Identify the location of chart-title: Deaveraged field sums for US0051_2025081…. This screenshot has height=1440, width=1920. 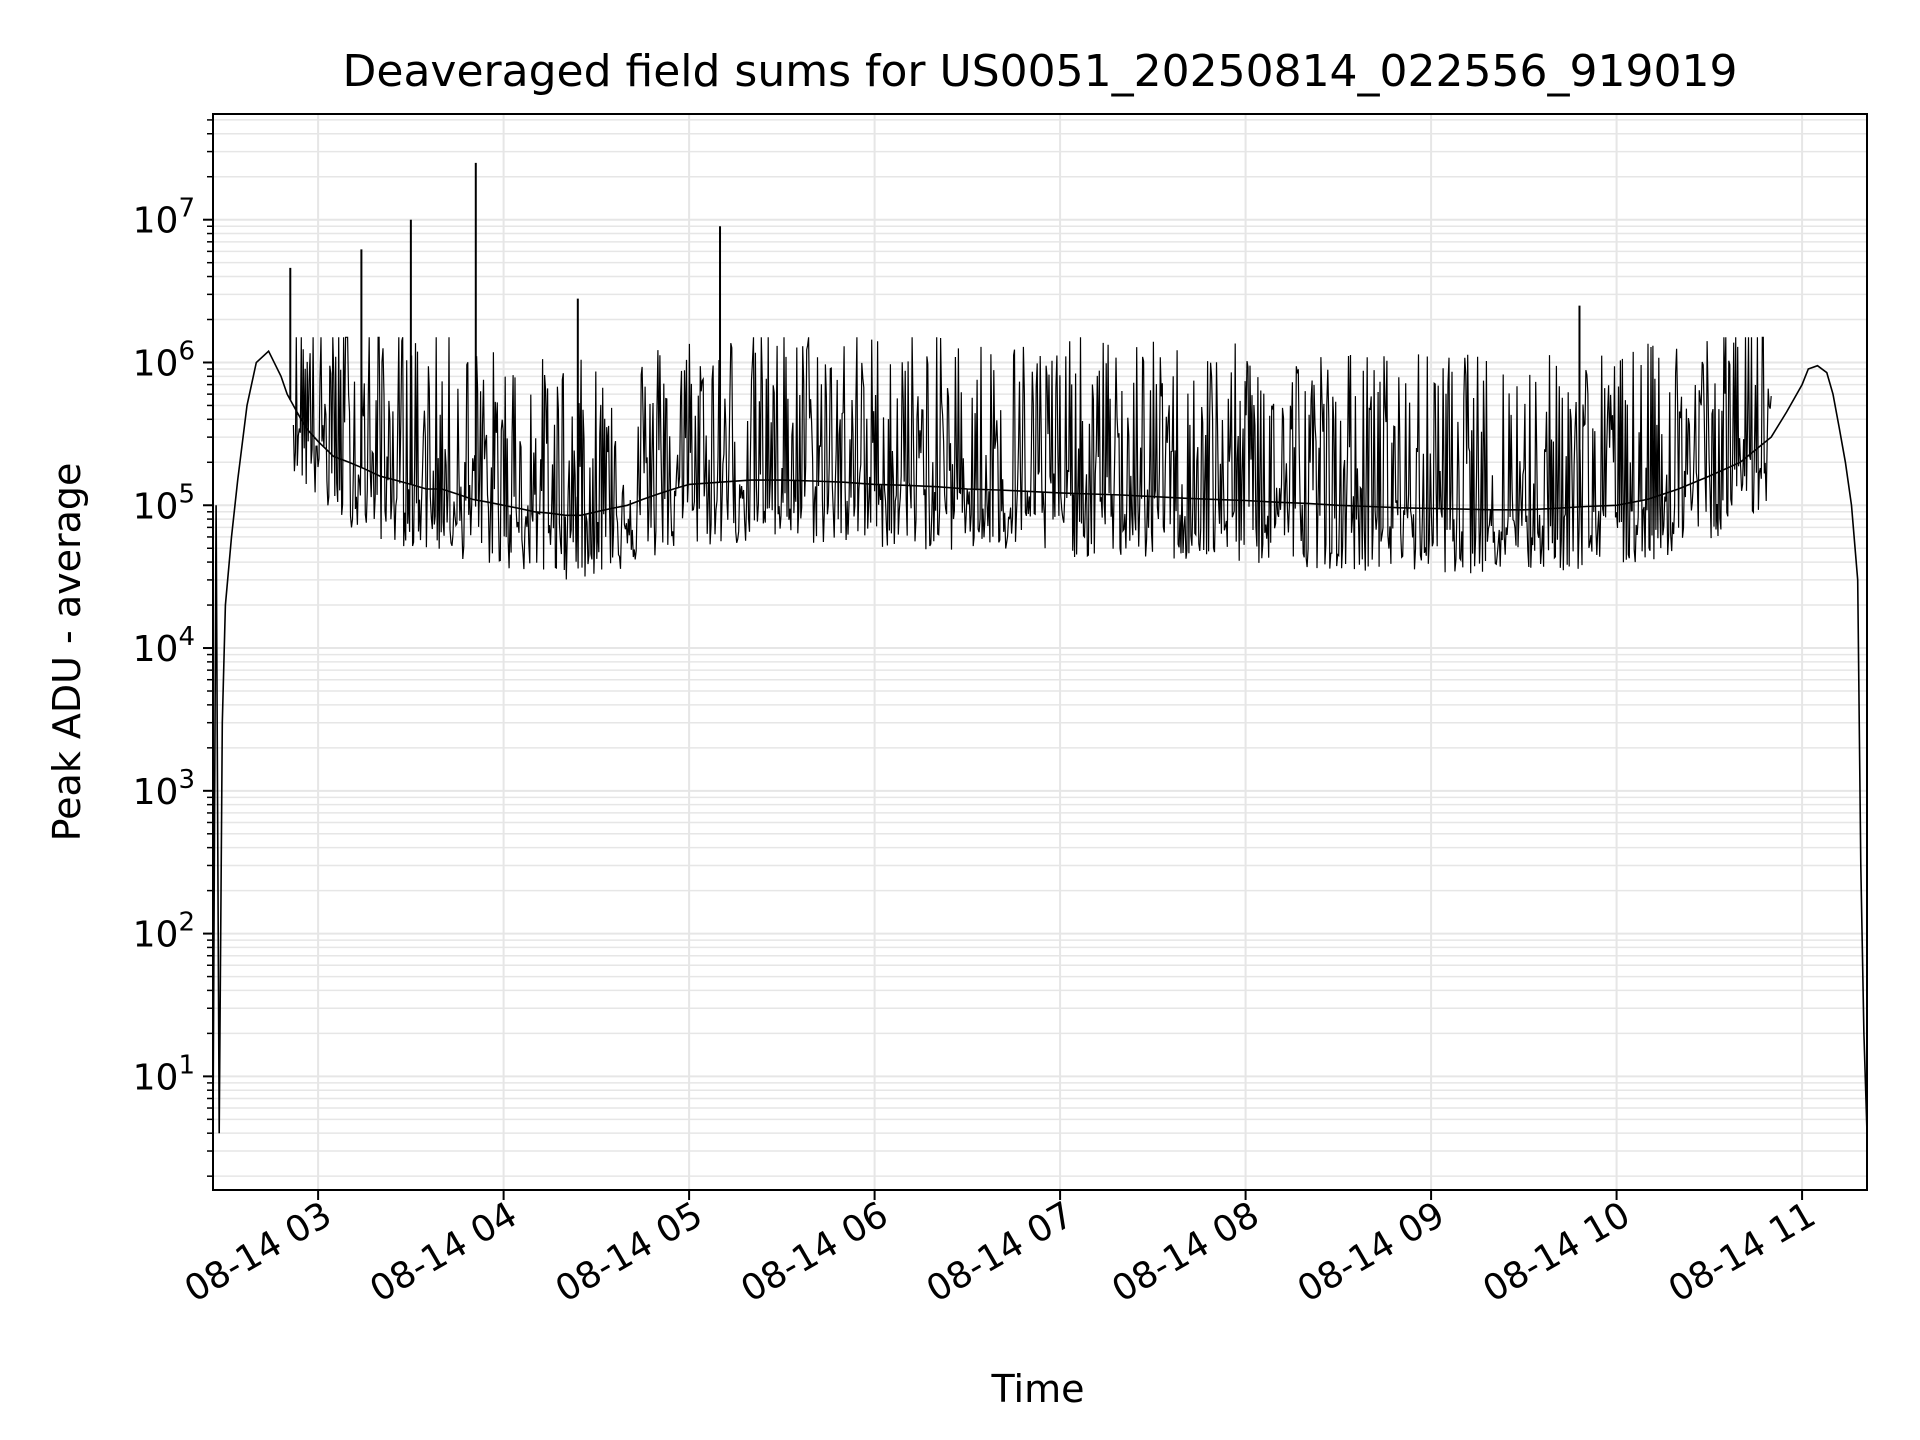
(1040, 71).